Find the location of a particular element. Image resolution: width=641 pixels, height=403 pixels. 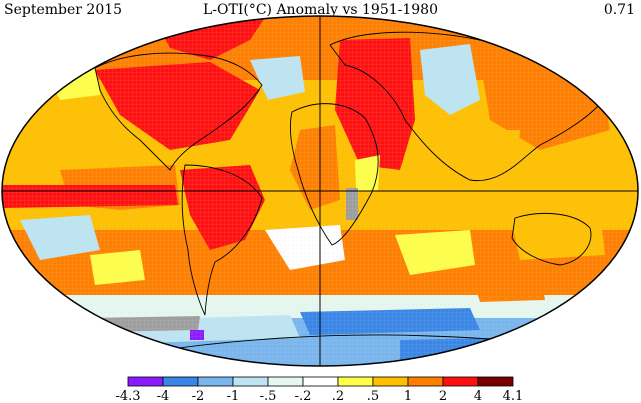

legend-label: .2 is located at coordinates (338, 396).